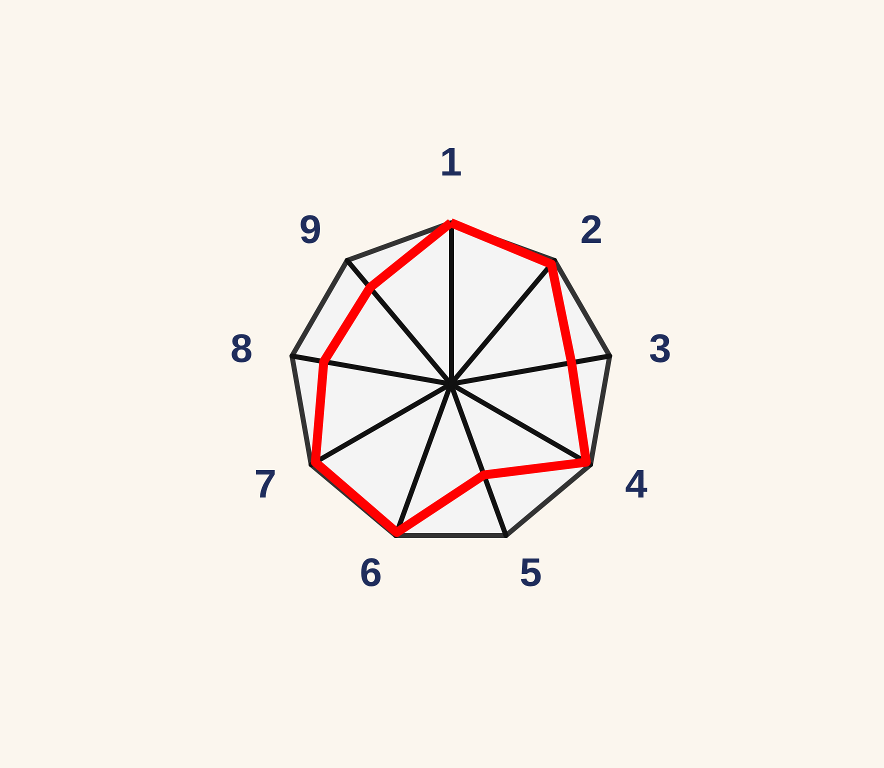 The width and height of the screenshot is (884, 768). I want to click on spoke-label: 9, so click(310, 230).